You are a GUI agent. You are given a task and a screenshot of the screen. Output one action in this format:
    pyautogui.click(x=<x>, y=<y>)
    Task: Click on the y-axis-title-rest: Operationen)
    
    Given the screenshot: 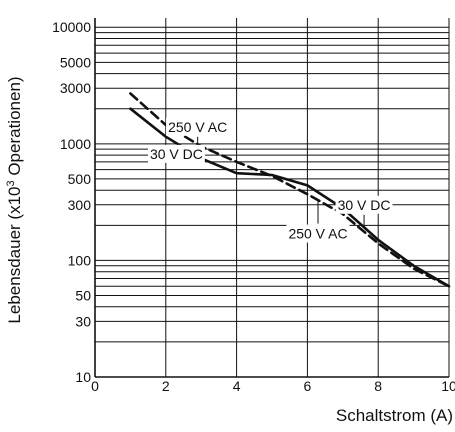 What is the action you would take?
    pyautogui.click(x=14, y=128)
    